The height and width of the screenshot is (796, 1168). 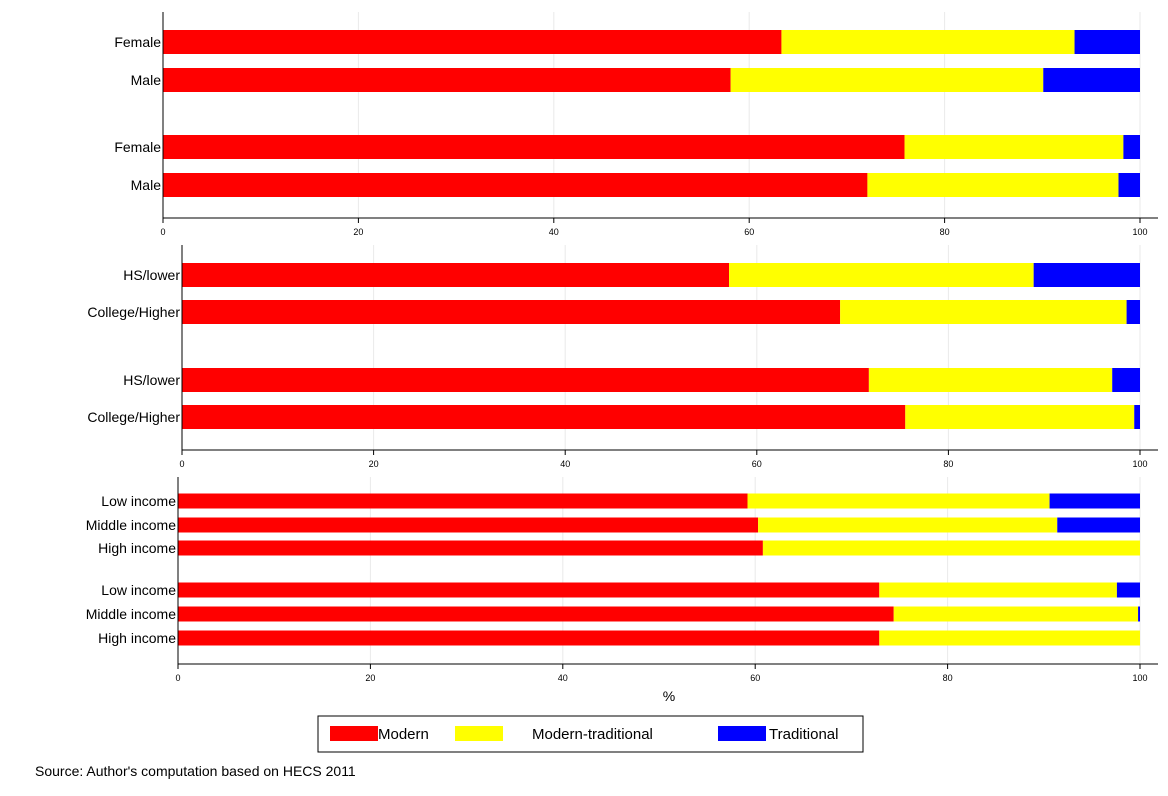 I want to click on legend-swatch-modern, so click(x=354, y=733).